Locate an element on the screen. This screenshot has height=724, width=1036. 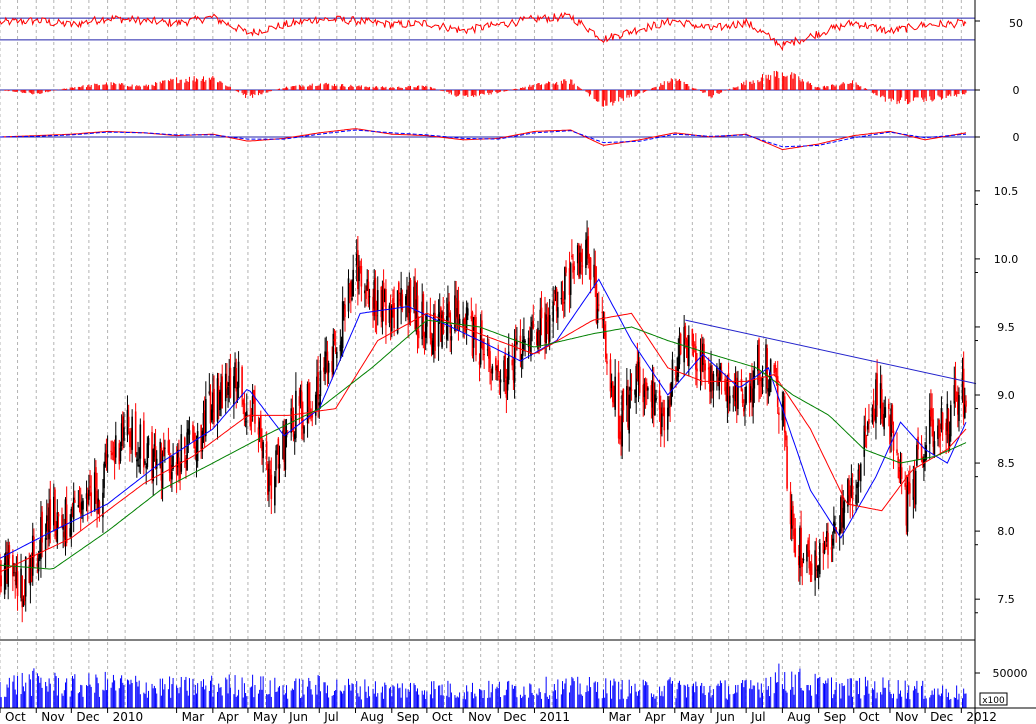
month-label: Sep is located at coordinates (835, 717).